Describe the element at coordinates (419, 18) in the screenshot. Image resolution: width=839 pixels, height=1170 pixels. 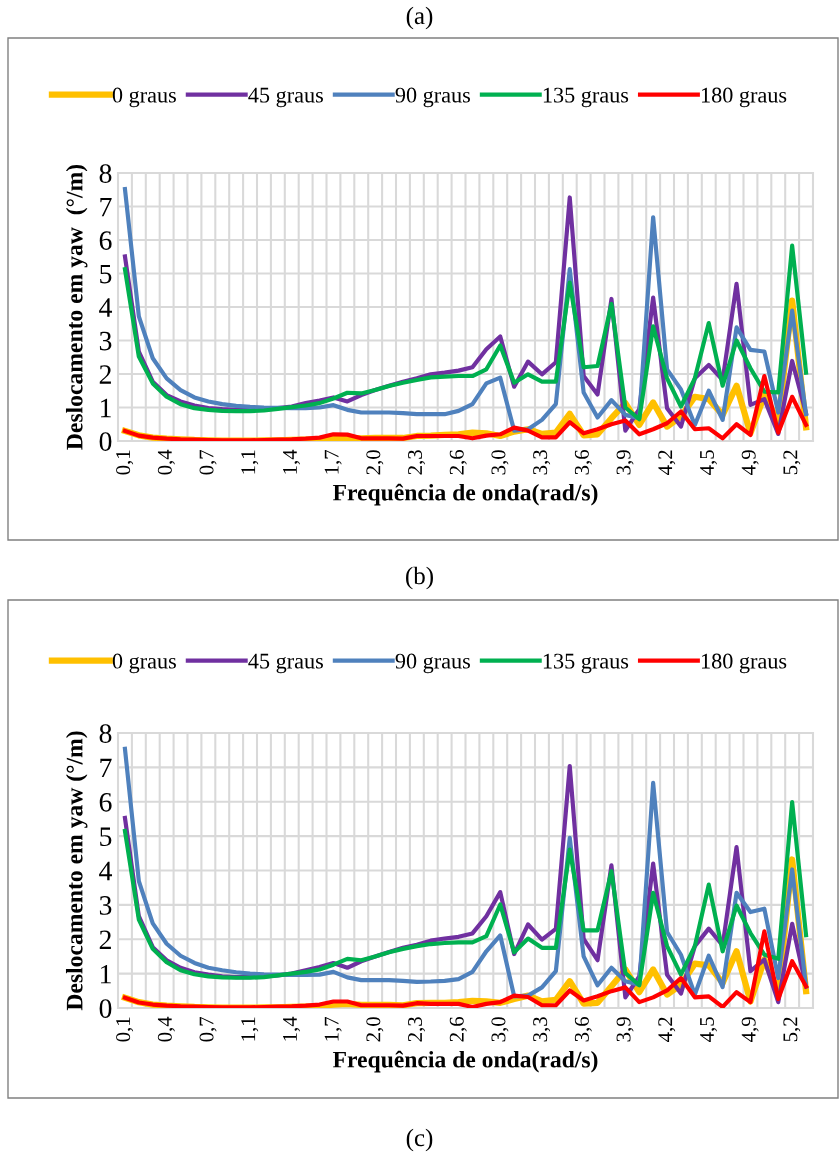
I see `chart-title: (a)` at that location.